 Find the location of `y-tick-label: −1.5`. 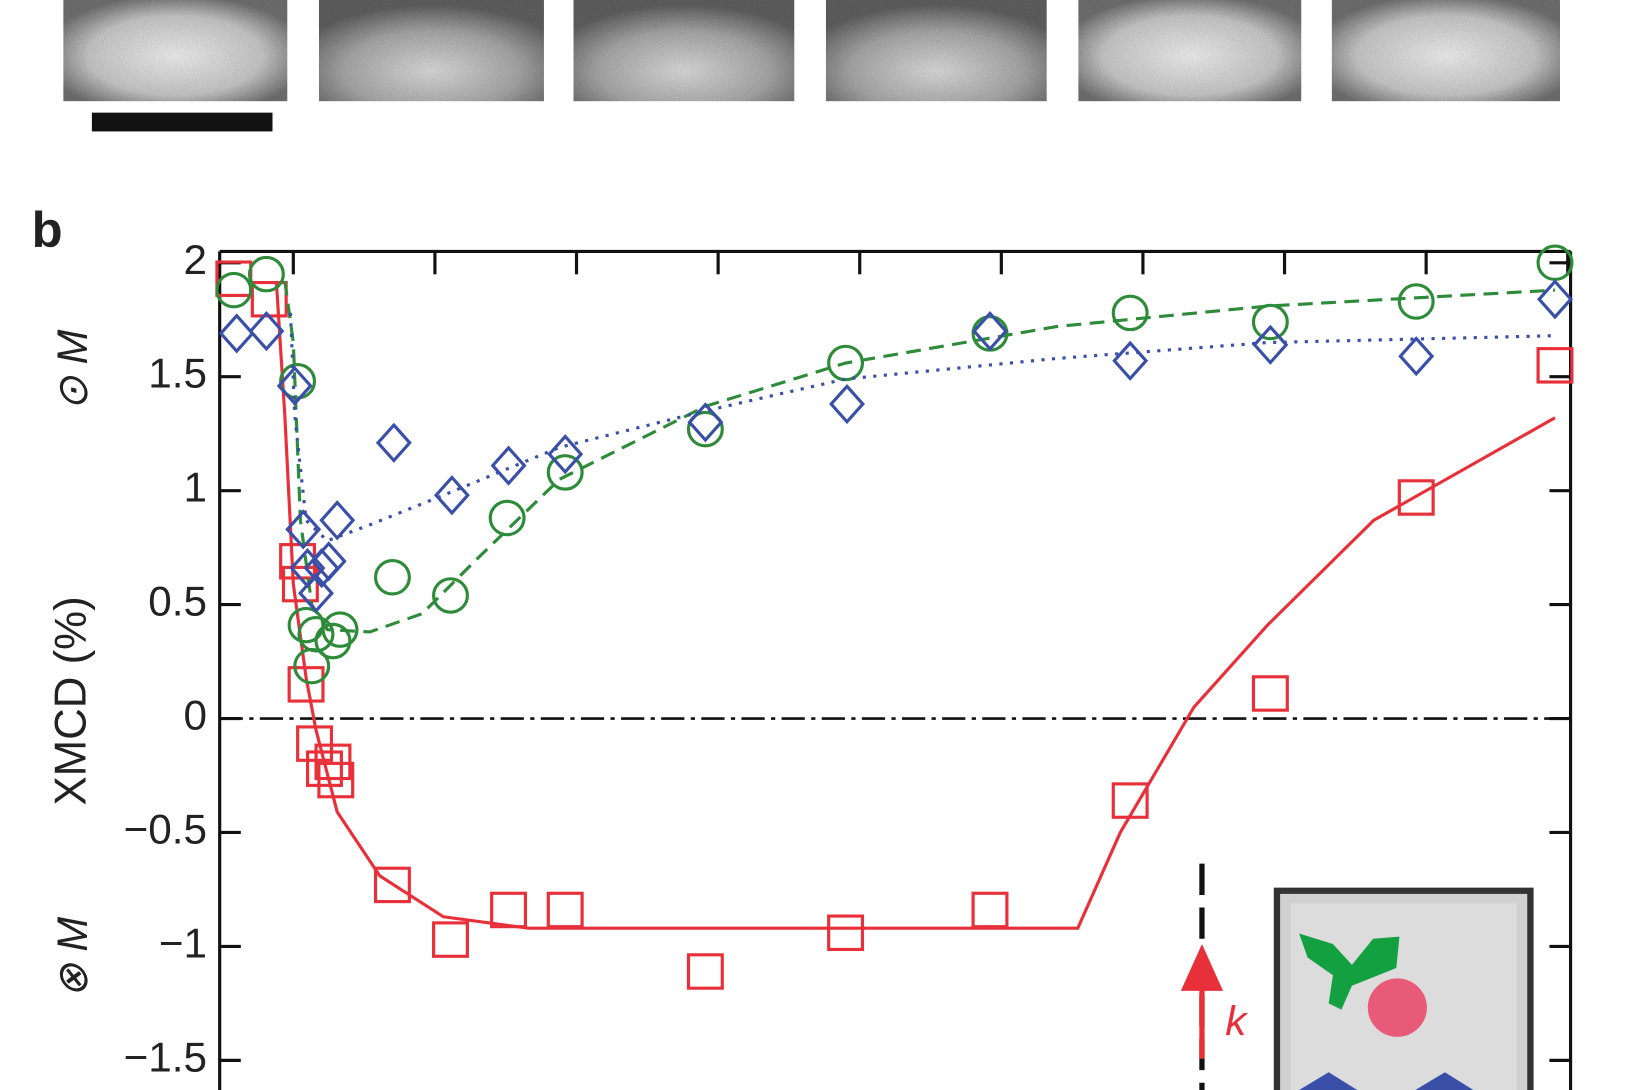

y-tick-label: −1.5 is located at coordinates (165, 1057).